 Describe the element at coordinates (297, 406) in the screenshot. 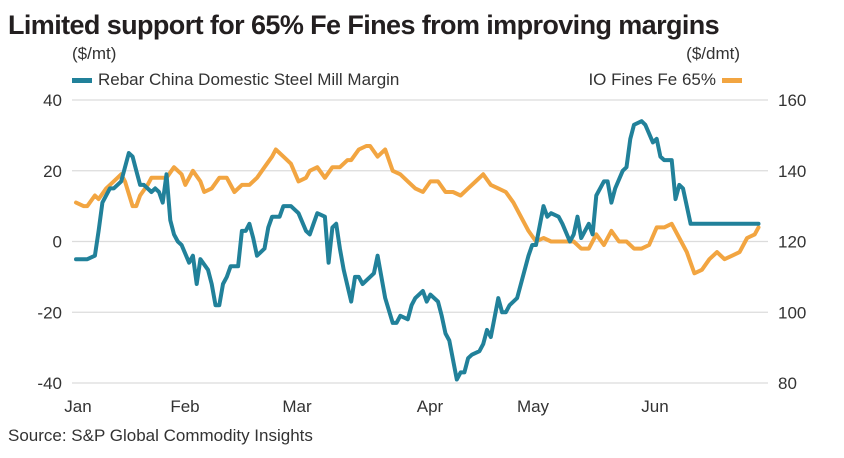

I see `x-tick-label: Mar` at that location.